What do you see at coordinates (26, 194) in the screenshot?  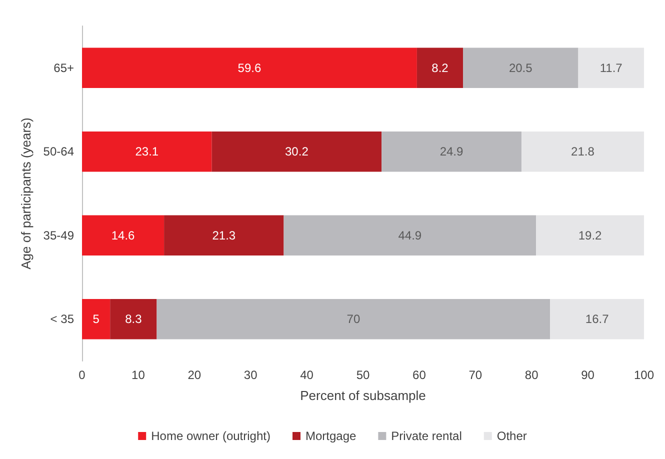 I see `y-axis-title: Age of participants (years)` at bounding box center [26, 194].